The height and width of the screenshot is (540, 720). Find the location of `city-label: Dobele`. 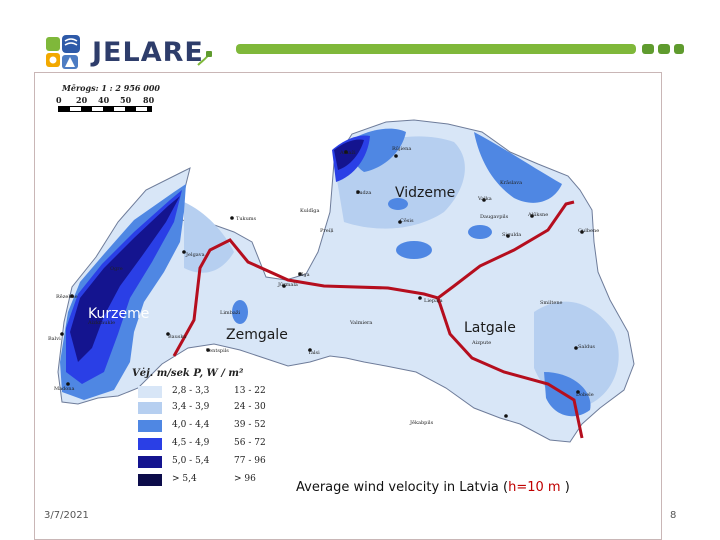

city-label: Dobele is located at coordinates (585, 395).